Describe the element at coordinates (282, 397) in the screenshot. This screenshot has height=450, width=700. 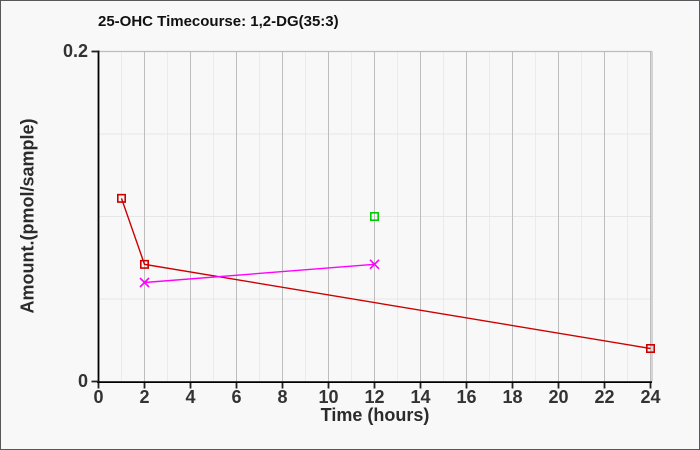
I see `x-tick-label: 8` at that location.